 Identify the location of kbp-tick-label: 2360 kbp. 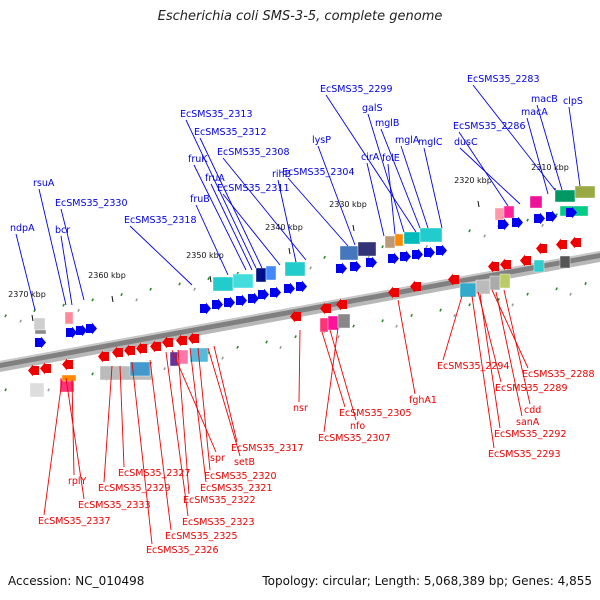
(107, 275).